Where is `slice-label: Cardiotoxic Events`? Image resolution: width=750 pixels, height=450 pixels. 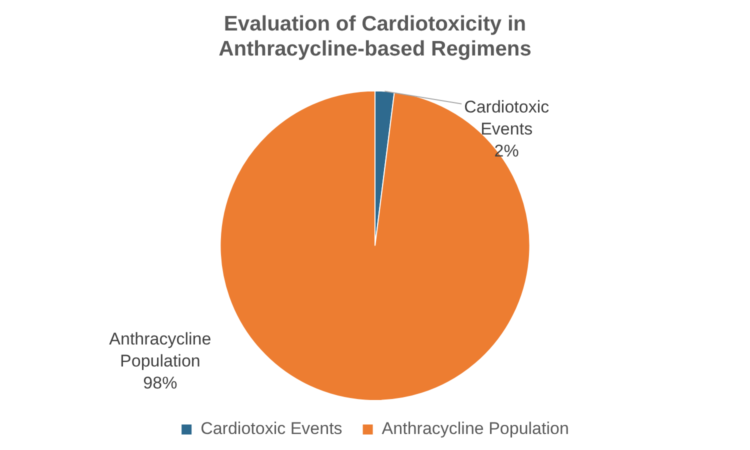 slice-label: Cardiotoxic Events is located at coordinates (507, 118).